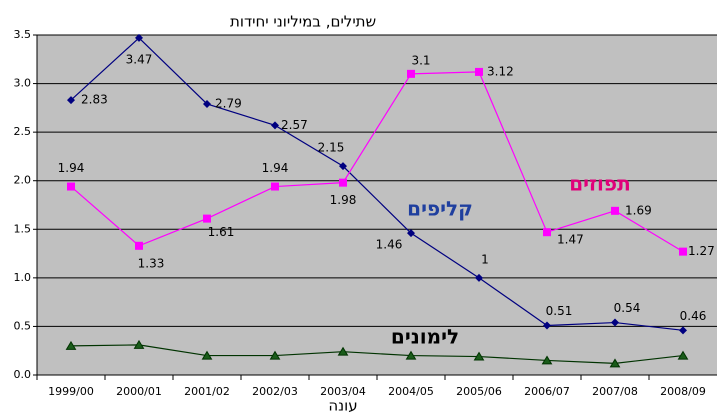 The image size is (717, 416). I want to click on y-axis-title: שתילים, במיליוני יחידות, so click(303, 22).